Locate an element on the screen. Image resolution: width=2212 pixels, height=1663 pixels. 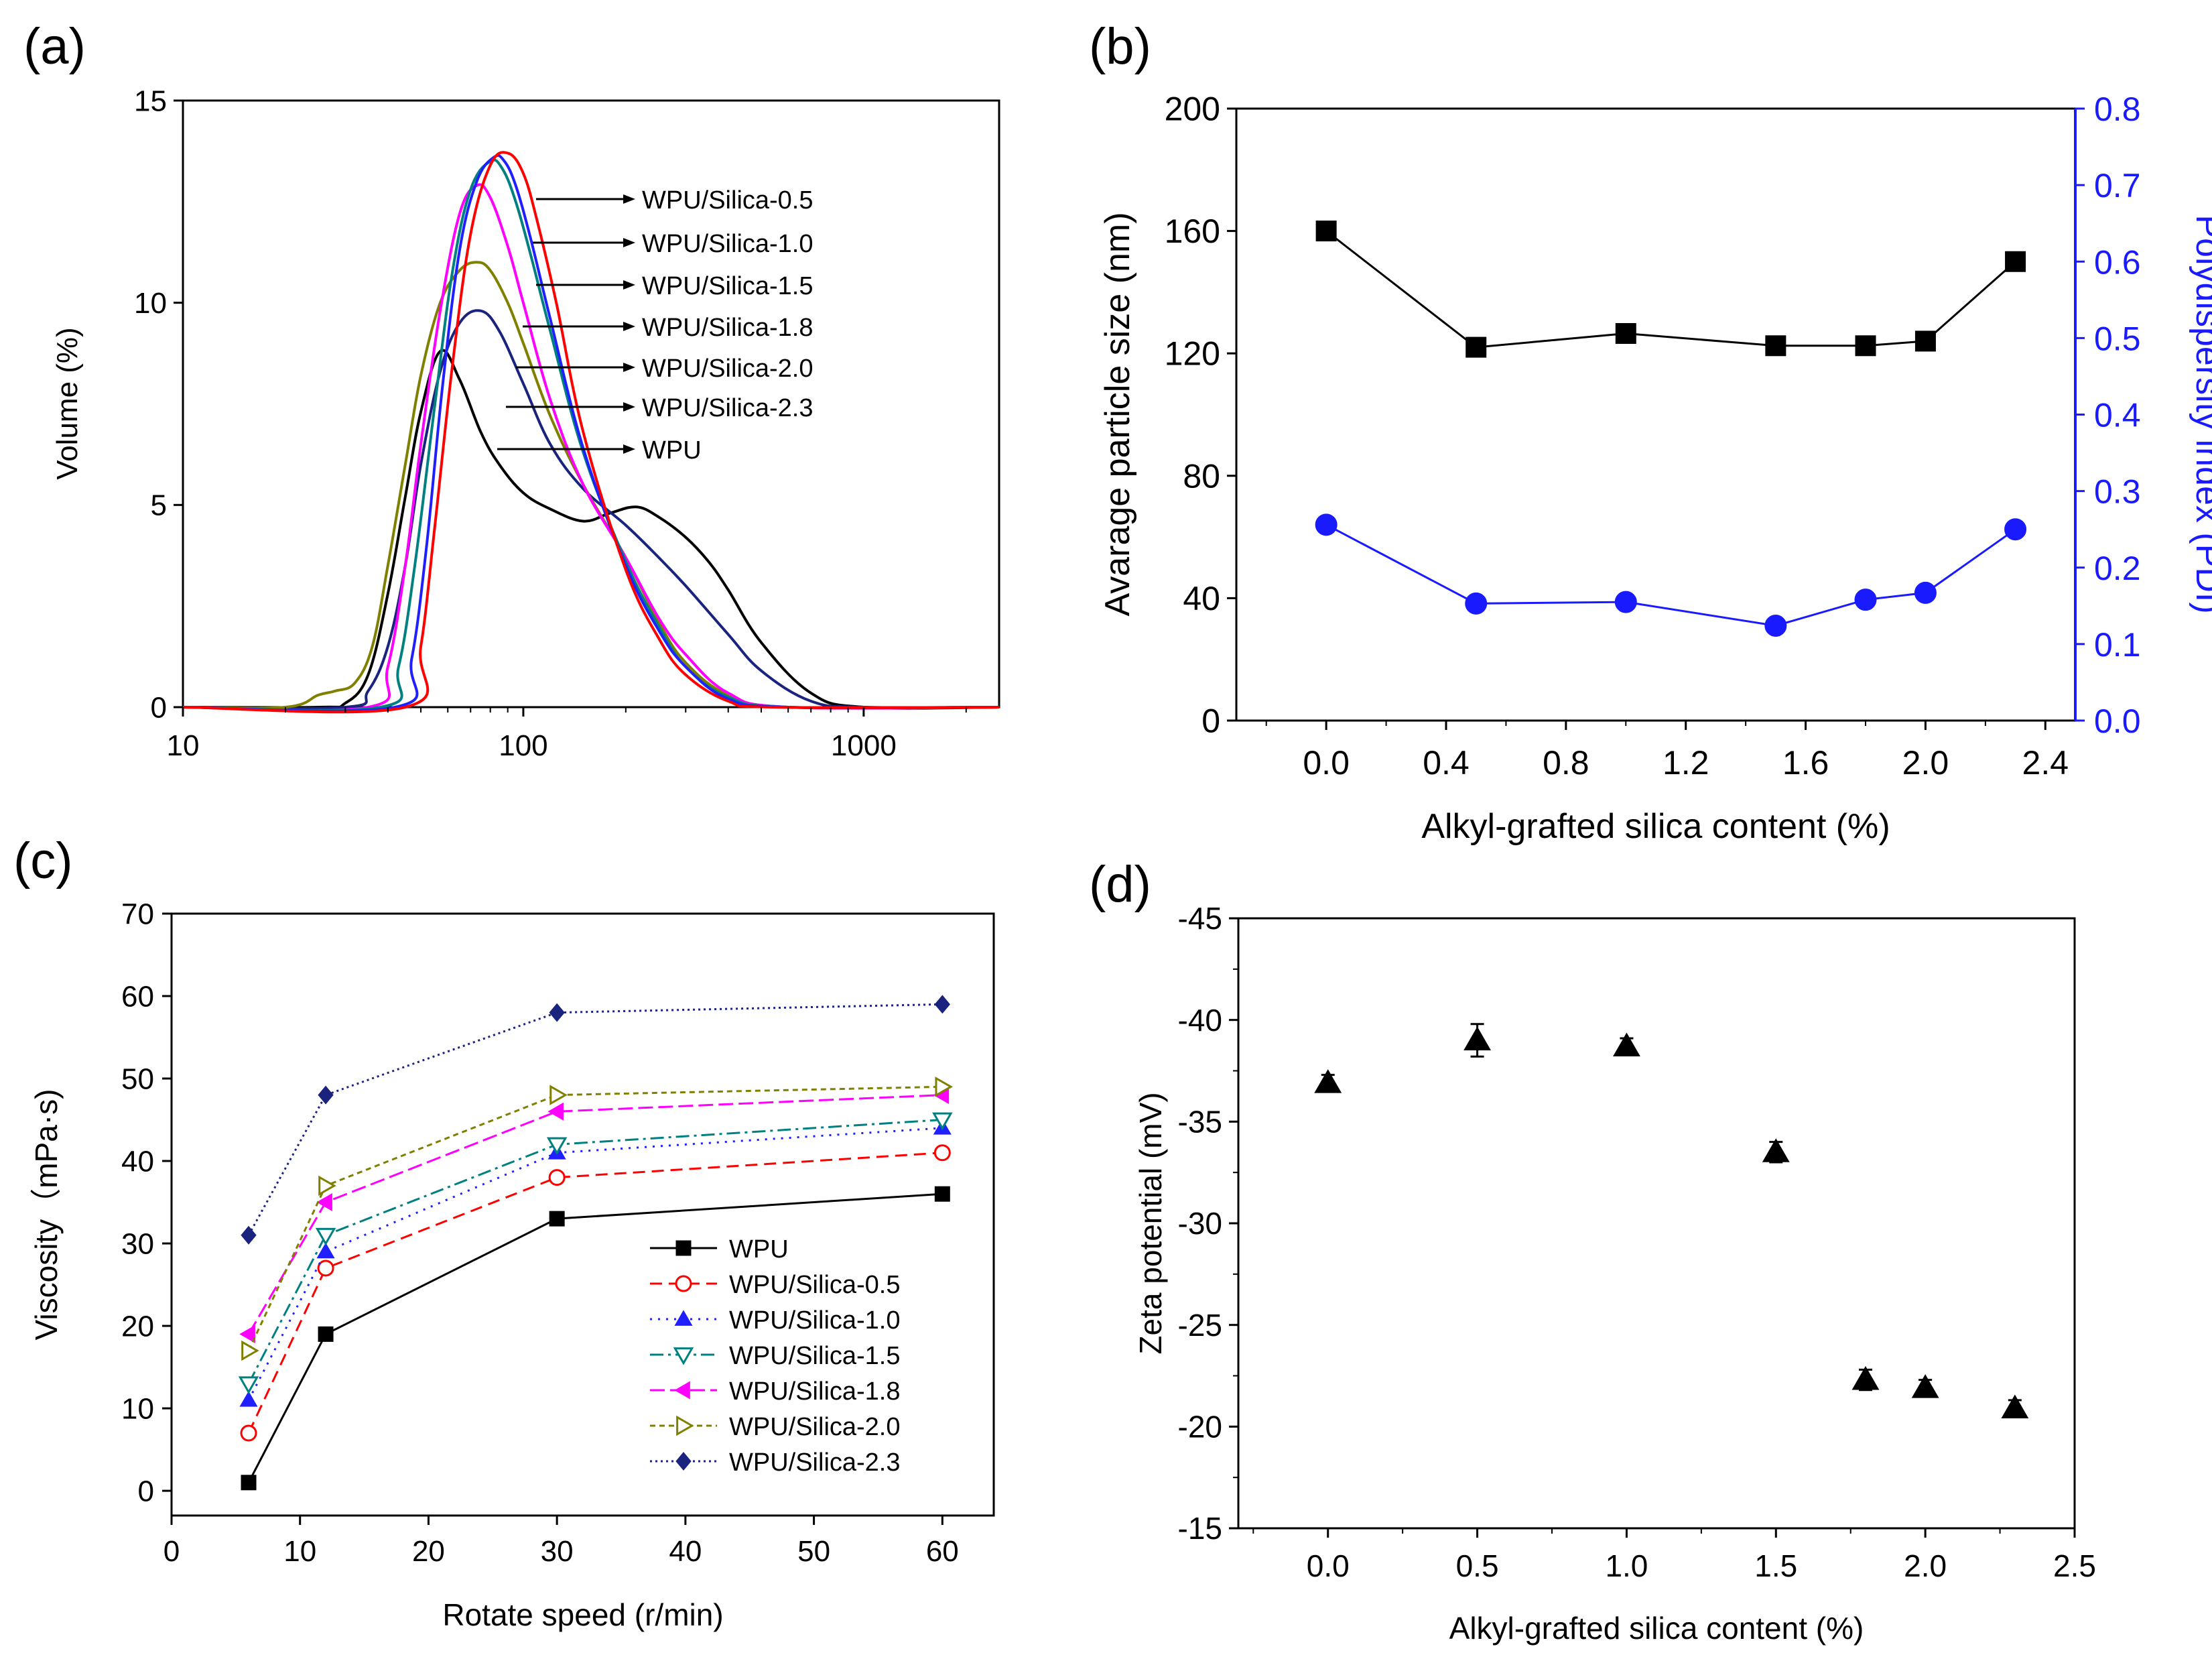
legend-label: WPU is located at coordinates (759, 1250).